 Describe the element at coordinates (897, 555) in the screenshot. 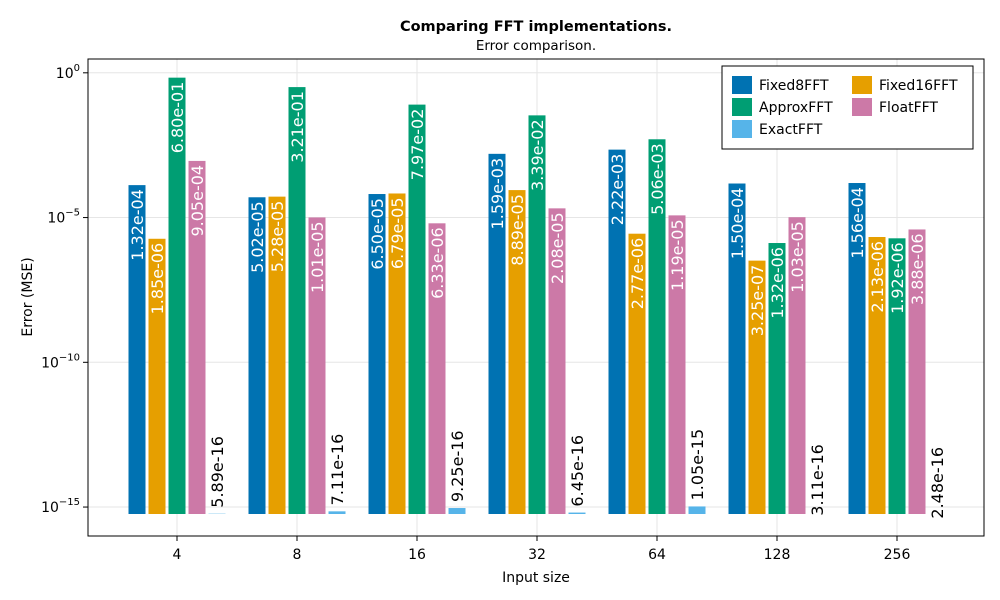

I see `x-tick-label: 256` at that location.